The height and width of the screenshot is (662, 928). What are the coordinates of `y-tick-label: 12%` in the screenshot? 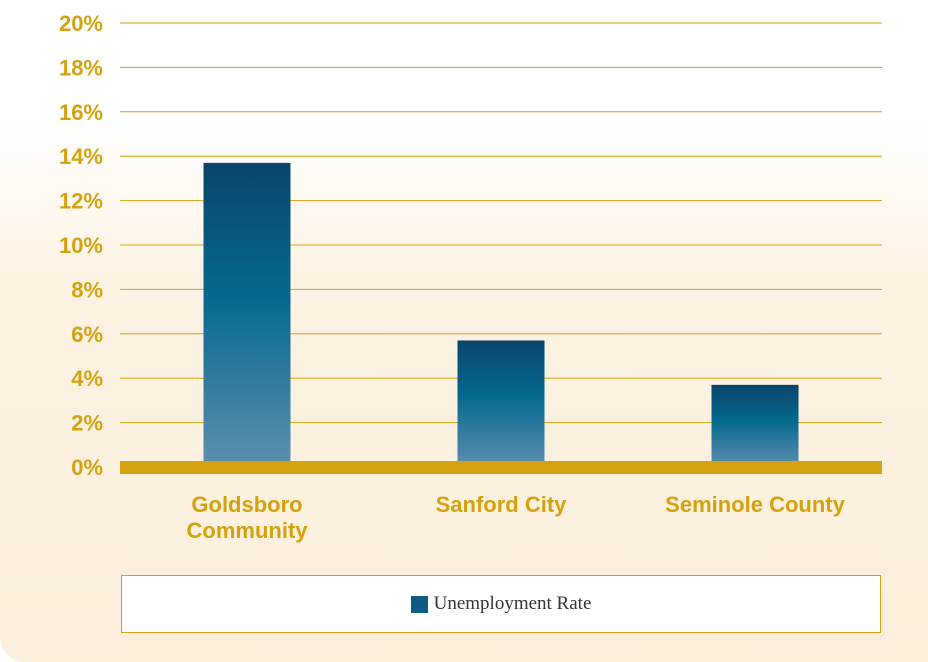 It's located at (81, 201).